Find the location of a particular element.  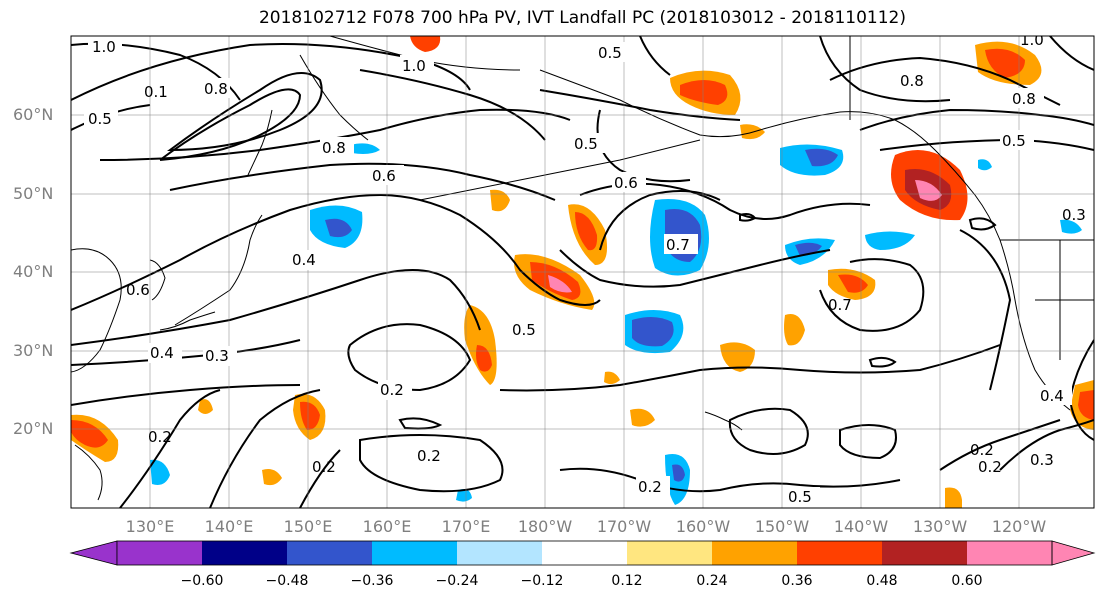

colorbar-tick: −0.12 is located at coordinates (542, 581).